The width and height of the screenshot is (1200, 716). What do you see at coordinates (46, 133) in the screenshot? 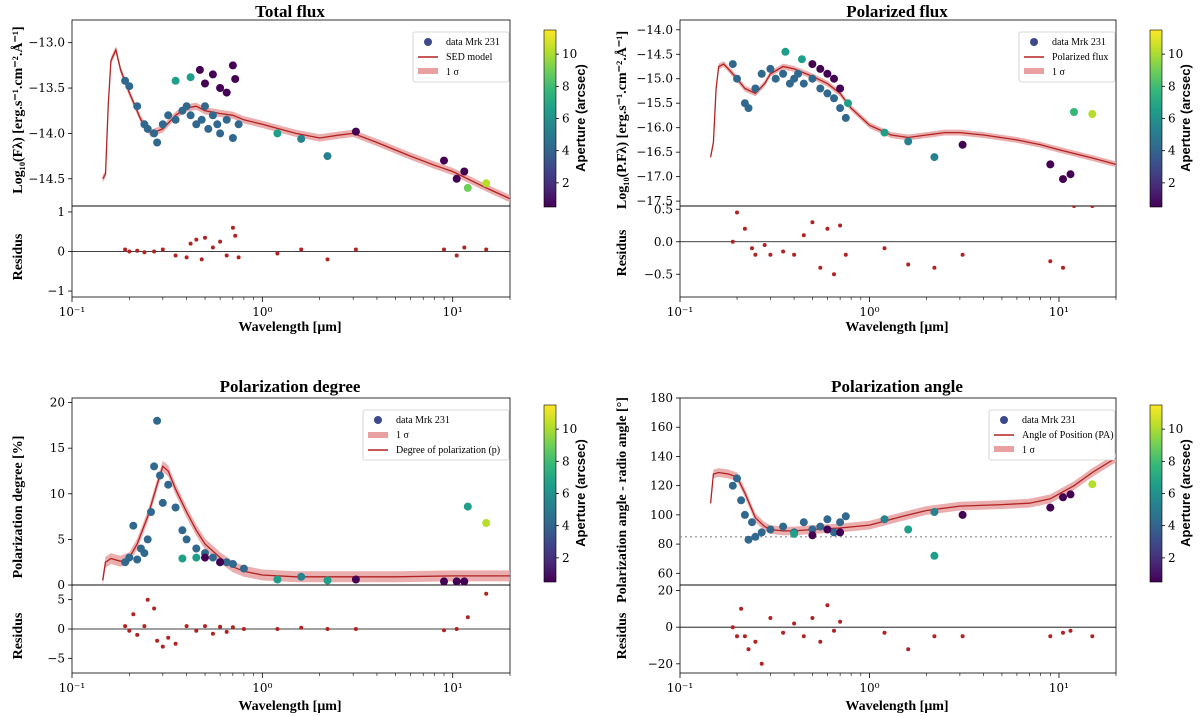
I see `y-tick-label: −14.0` at bounding box center [46, 133].